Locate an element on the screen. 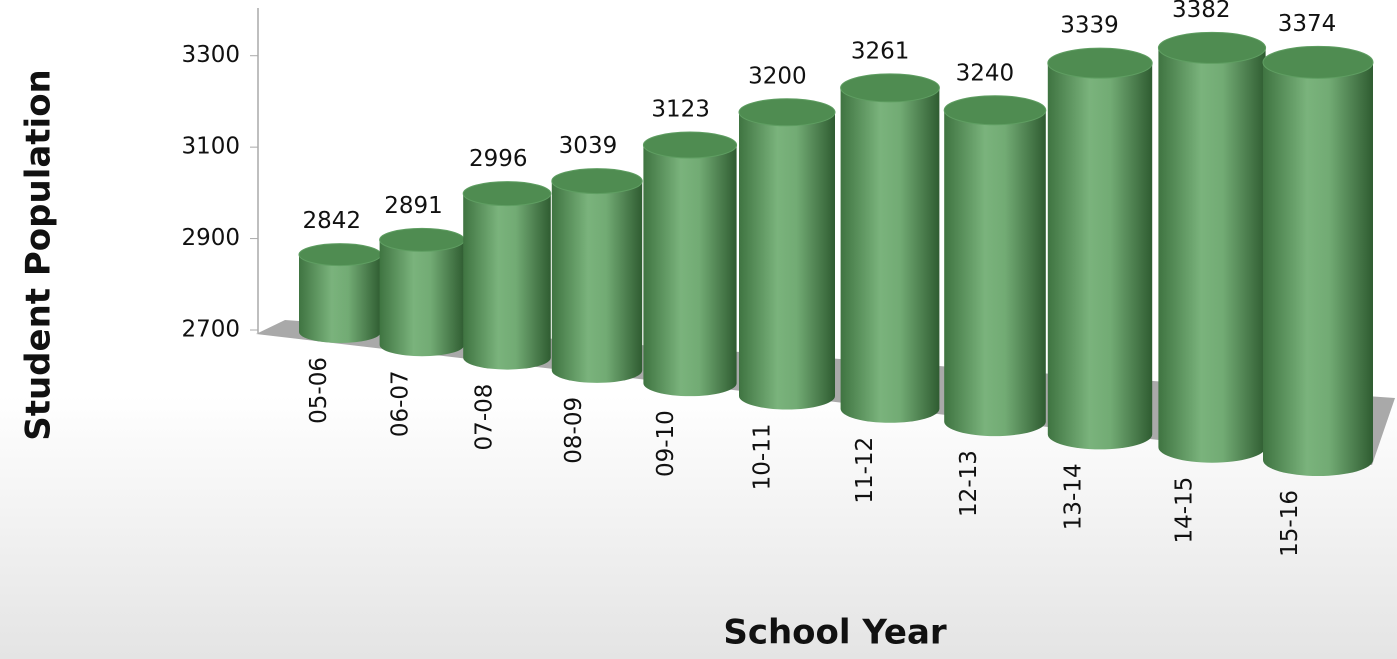  value-label: 2842 is located at coordinates (332, 221).